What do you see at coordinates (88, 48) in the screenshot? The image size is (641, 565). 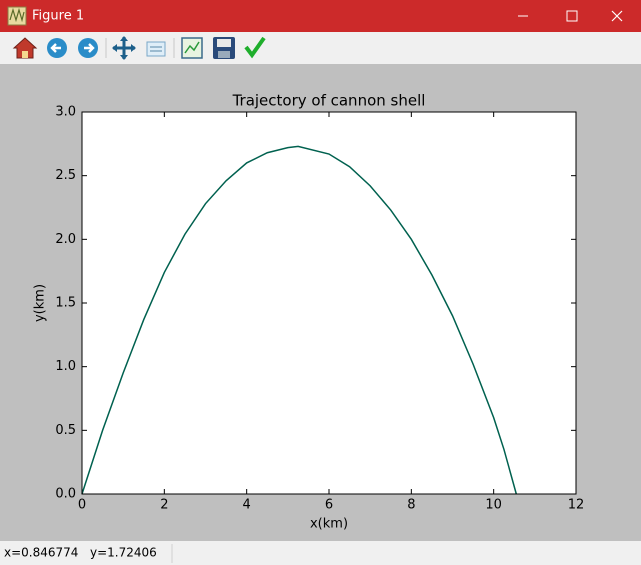 I see `forward-button` at bounding box center [88, 48].